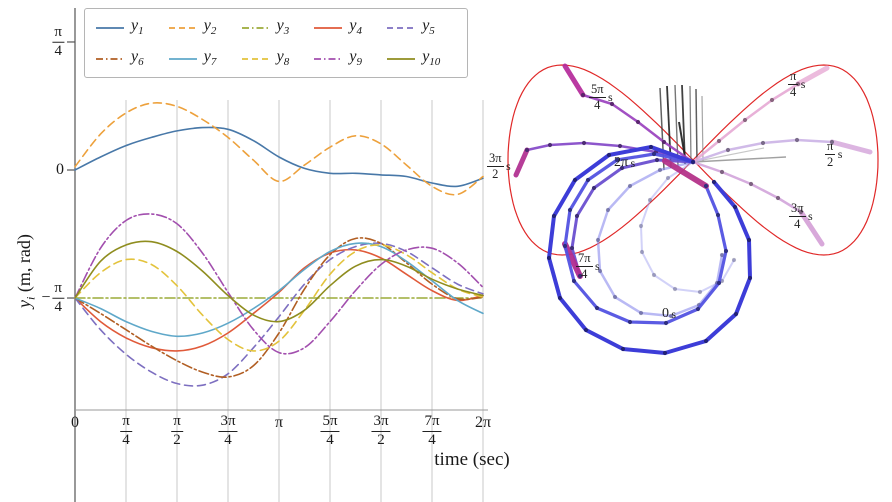  I want to click on x-tick-0-text: 0, so click(75, 422).